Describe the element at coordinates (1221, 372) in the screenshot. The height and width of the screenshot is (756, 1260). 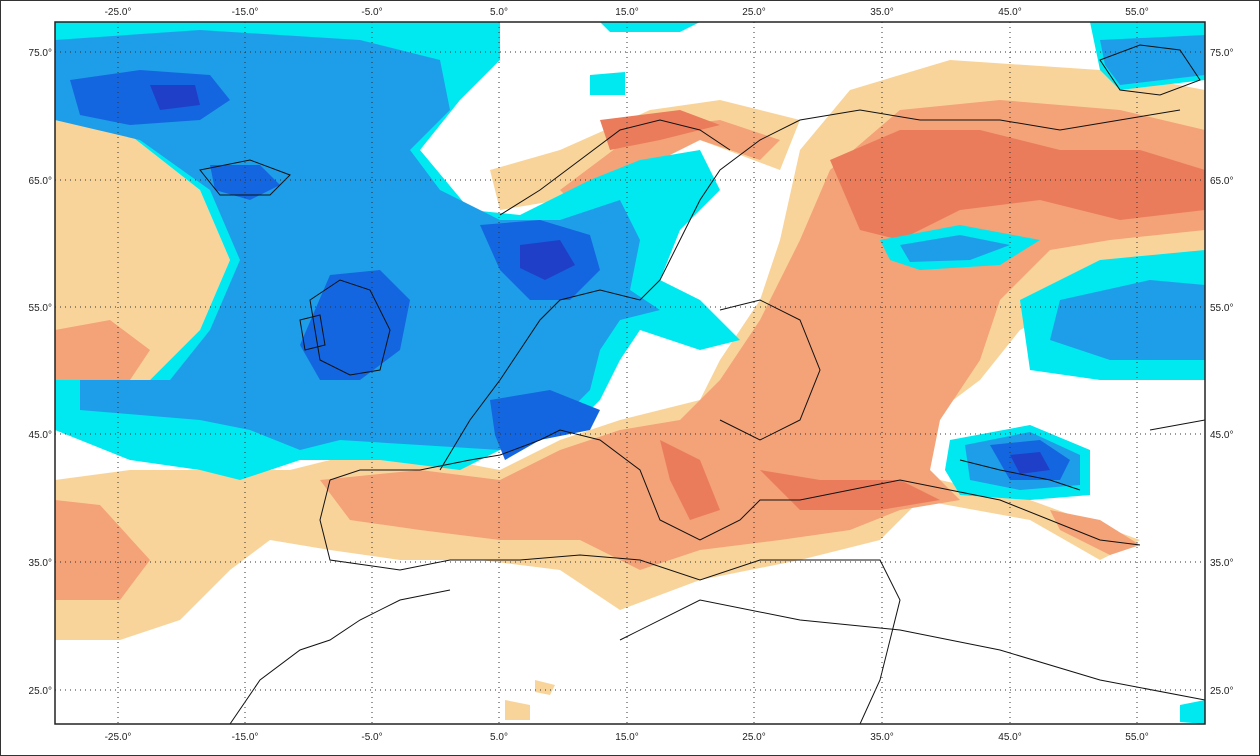
I see `latitude-labels-right: 75.0° 65.0° 55.0° 45.0° 35.0° 25.0°` at that location.